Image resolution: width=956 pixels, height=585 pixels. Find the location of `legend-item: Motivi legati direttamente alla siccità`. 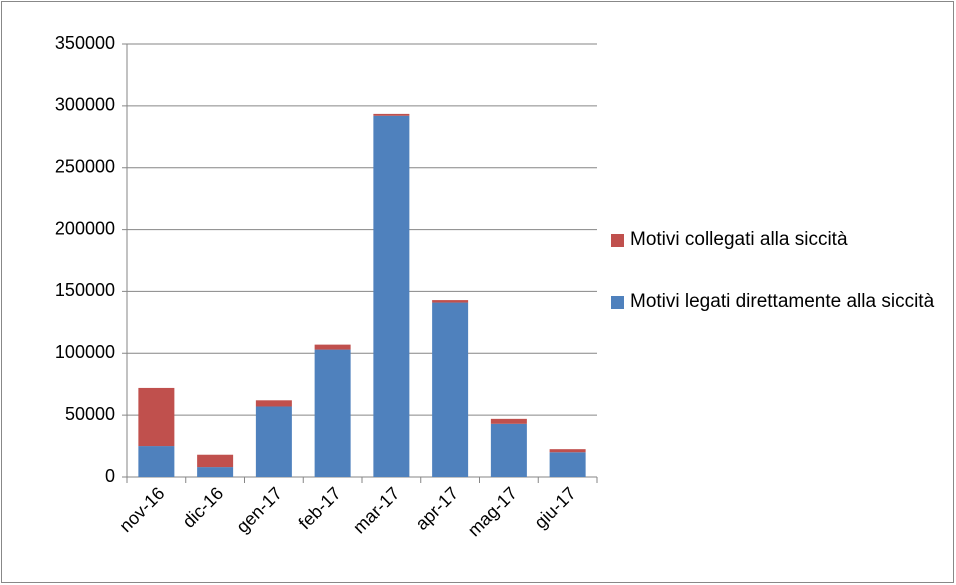

legend-item: Motivi legati direttamente alla siccità is located at coordinates (776, 302).